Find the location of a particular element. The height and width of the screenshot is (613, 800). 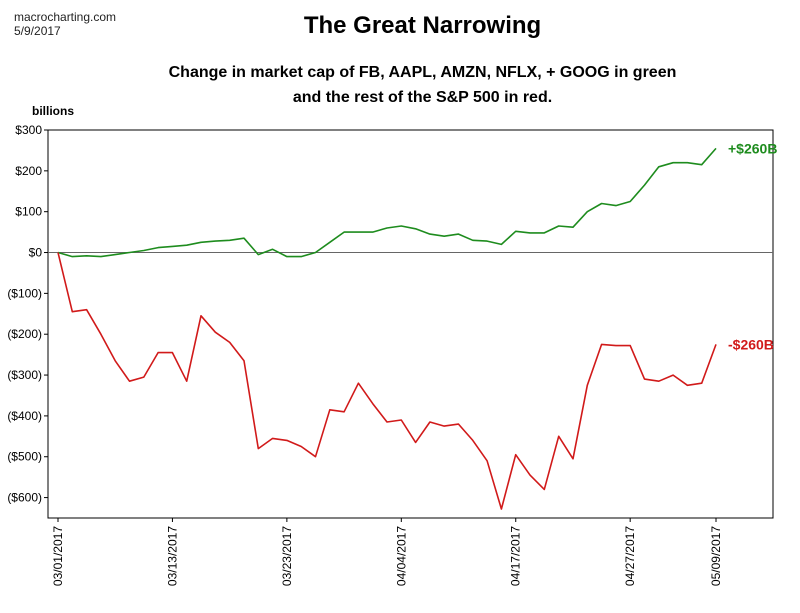

x-tick-label: 03/23/2017 is located at coordinates (287, 556).